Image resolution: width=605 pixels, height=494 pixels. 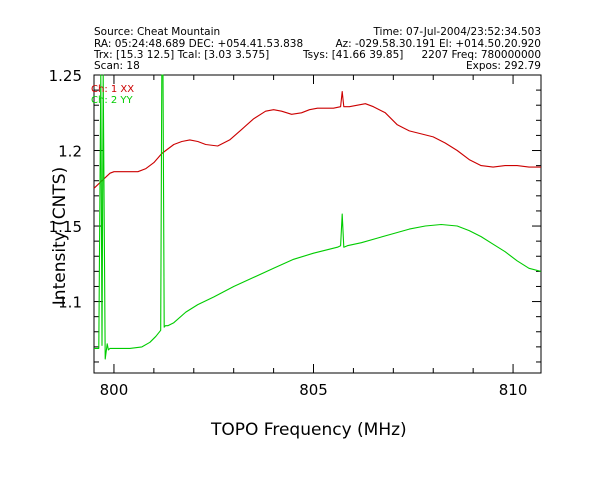 What do you see at coordinates (503, 66) in the screenshot?
I see `header-expos: Expos: 292.79` at bounding box center [503, 66].